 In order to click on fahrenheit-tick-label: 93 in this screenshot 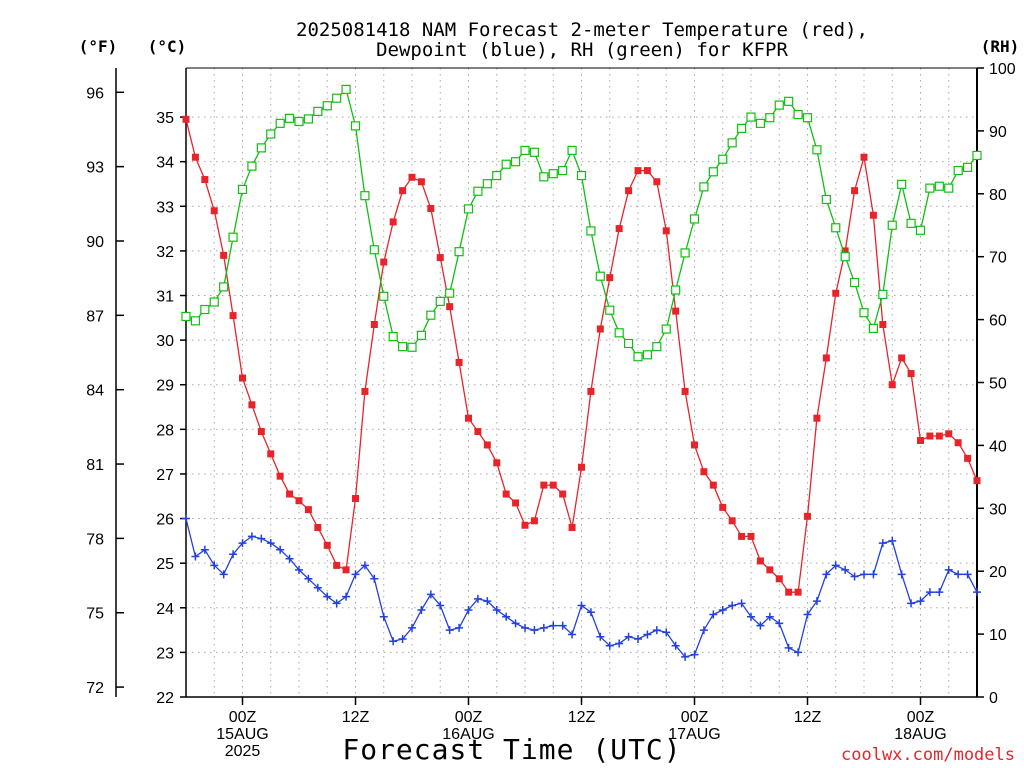, I will do `click(95, 168)`.